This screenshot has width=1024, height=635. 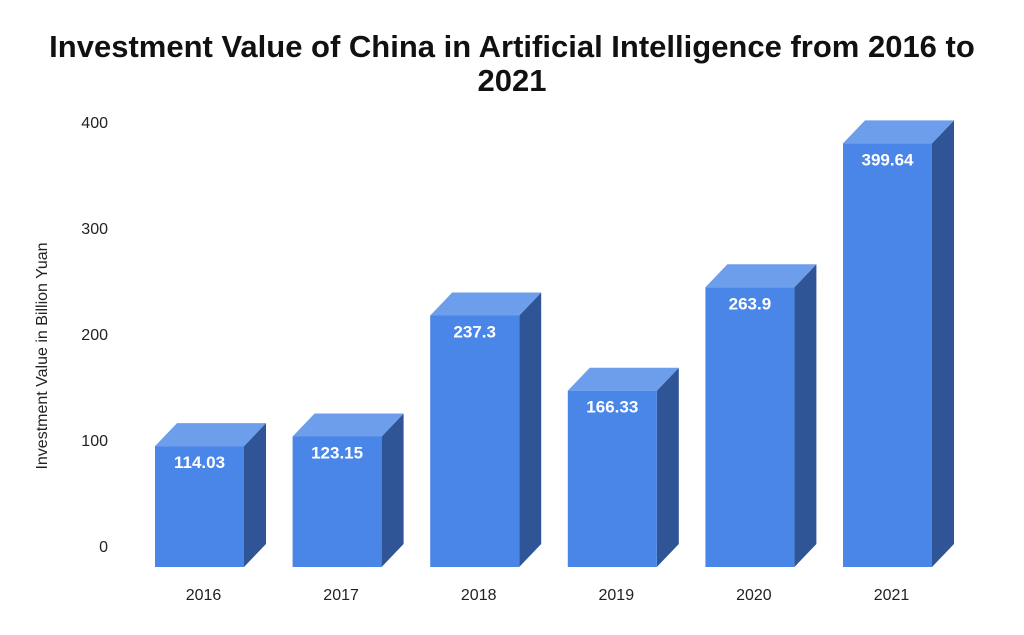 What do you see at coordinates (479, 595) in the screenshot?
I see `x-tick-label: 2018` at bounding box center [479, 595].